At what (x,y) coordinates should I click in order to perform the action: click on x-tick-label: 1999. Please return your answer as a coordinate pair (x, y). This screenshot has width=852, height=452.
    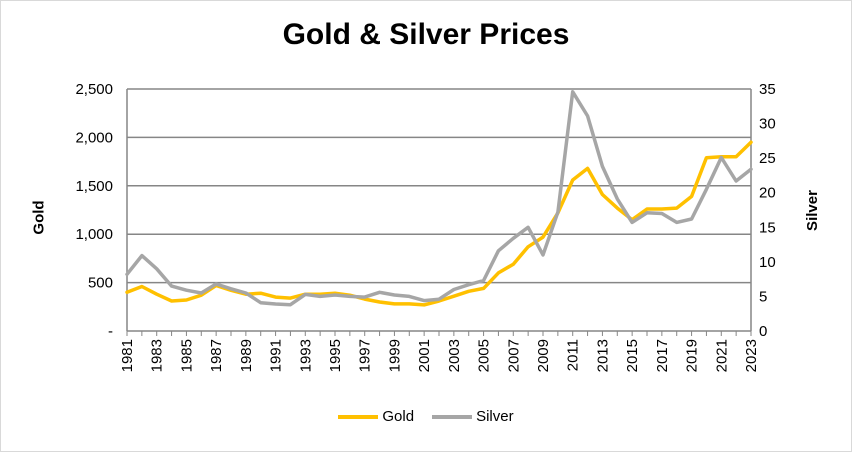
    Looking at the image, I should click on (394, 355).